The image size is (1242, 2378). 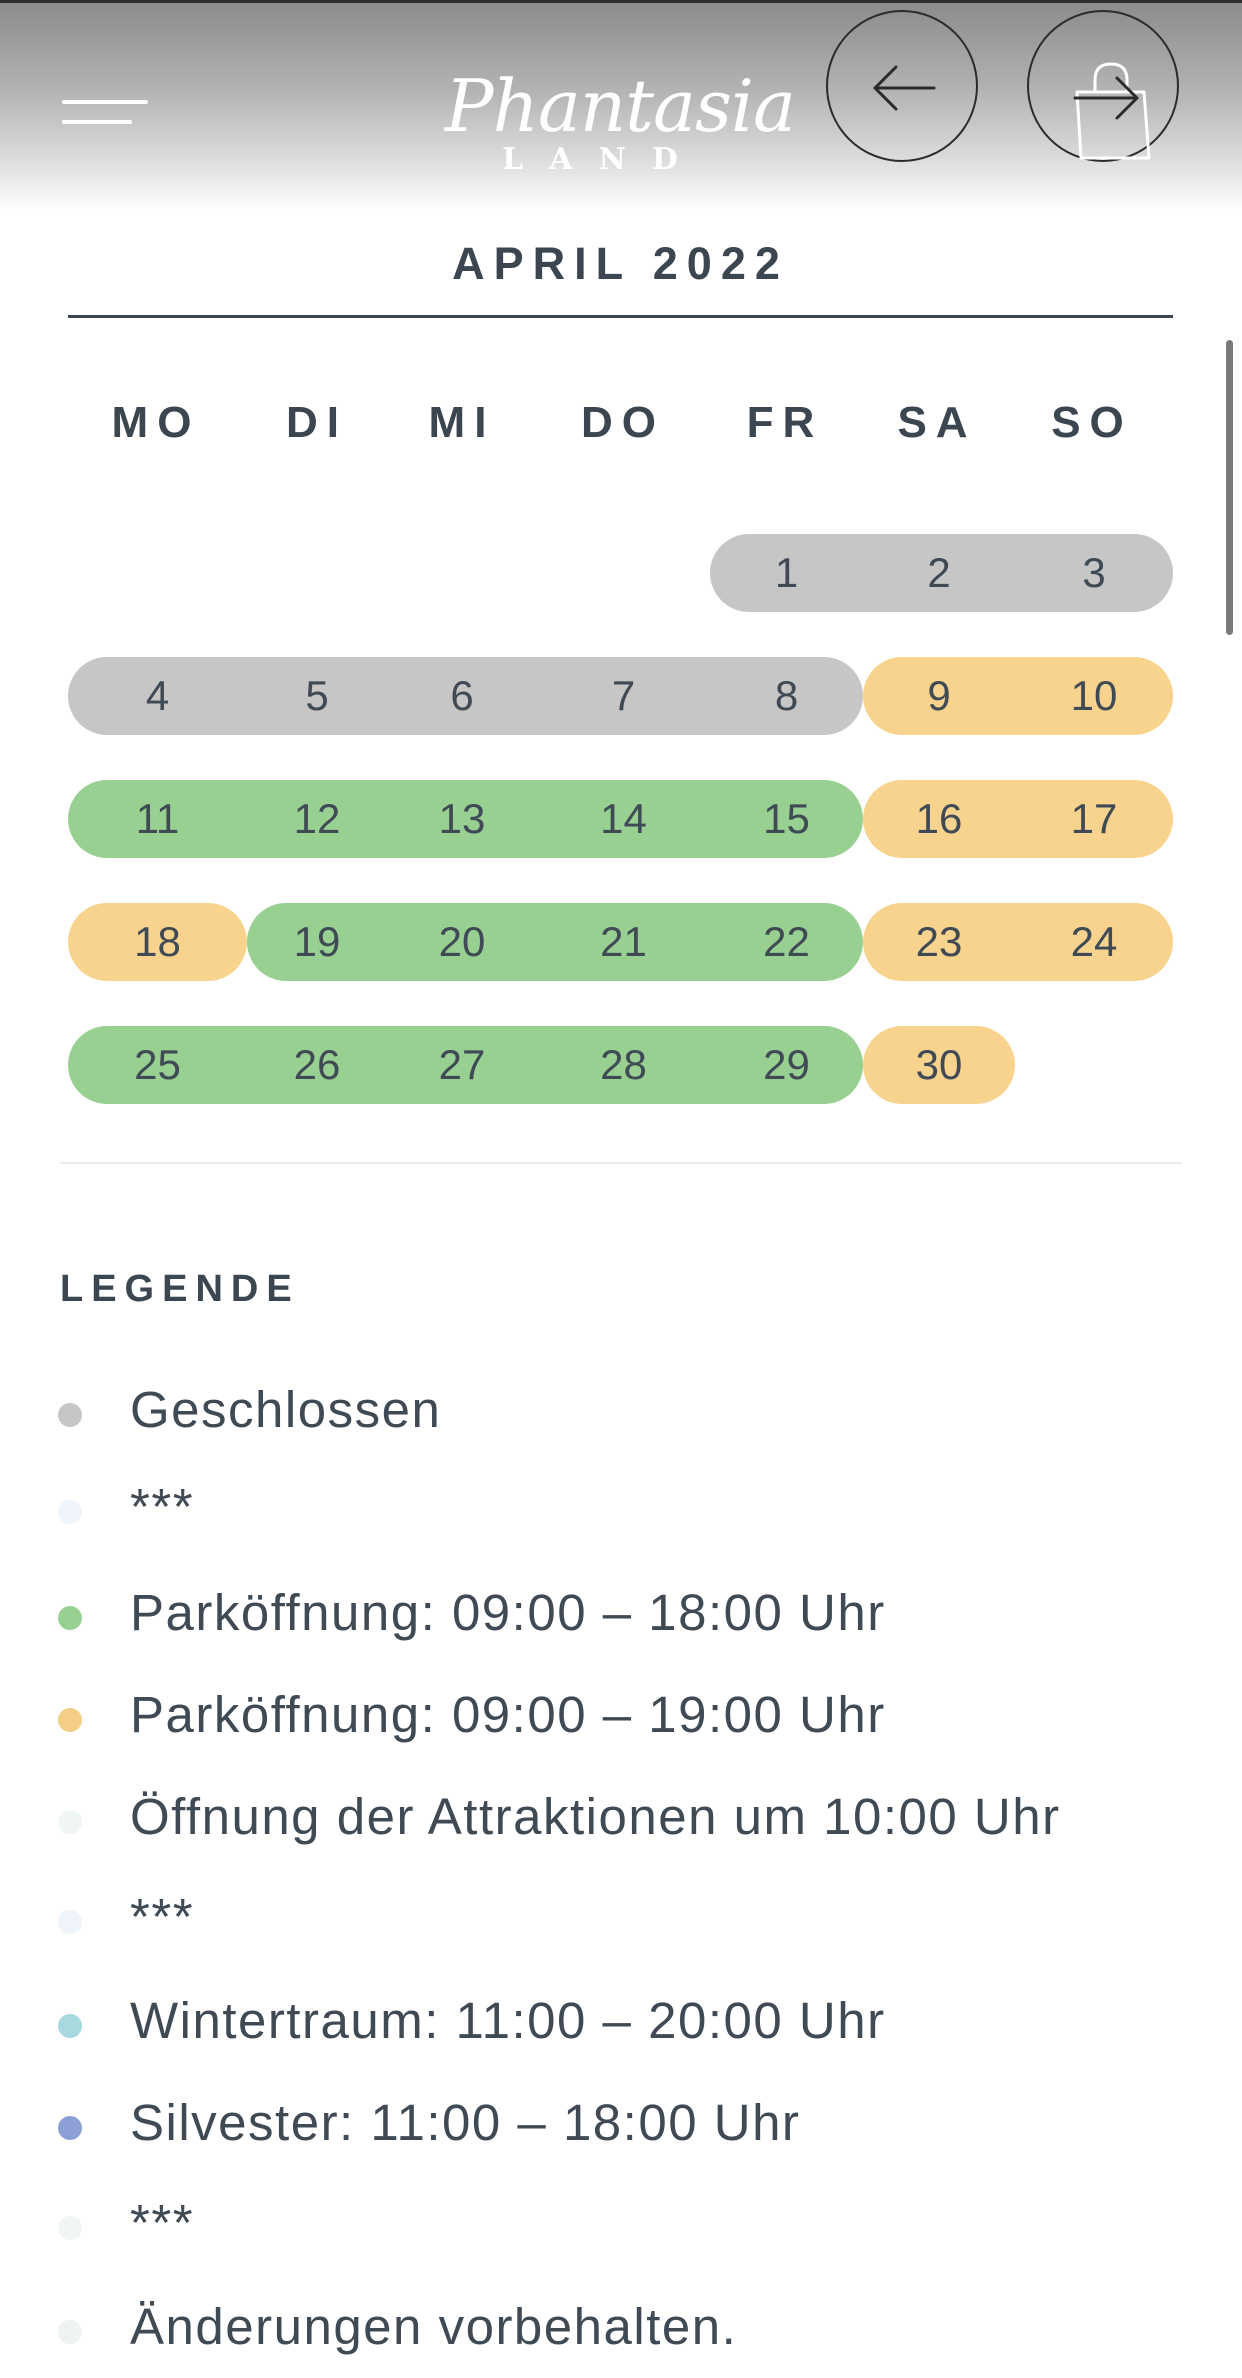 I want to click on back-button, so click(x=902, y=86).